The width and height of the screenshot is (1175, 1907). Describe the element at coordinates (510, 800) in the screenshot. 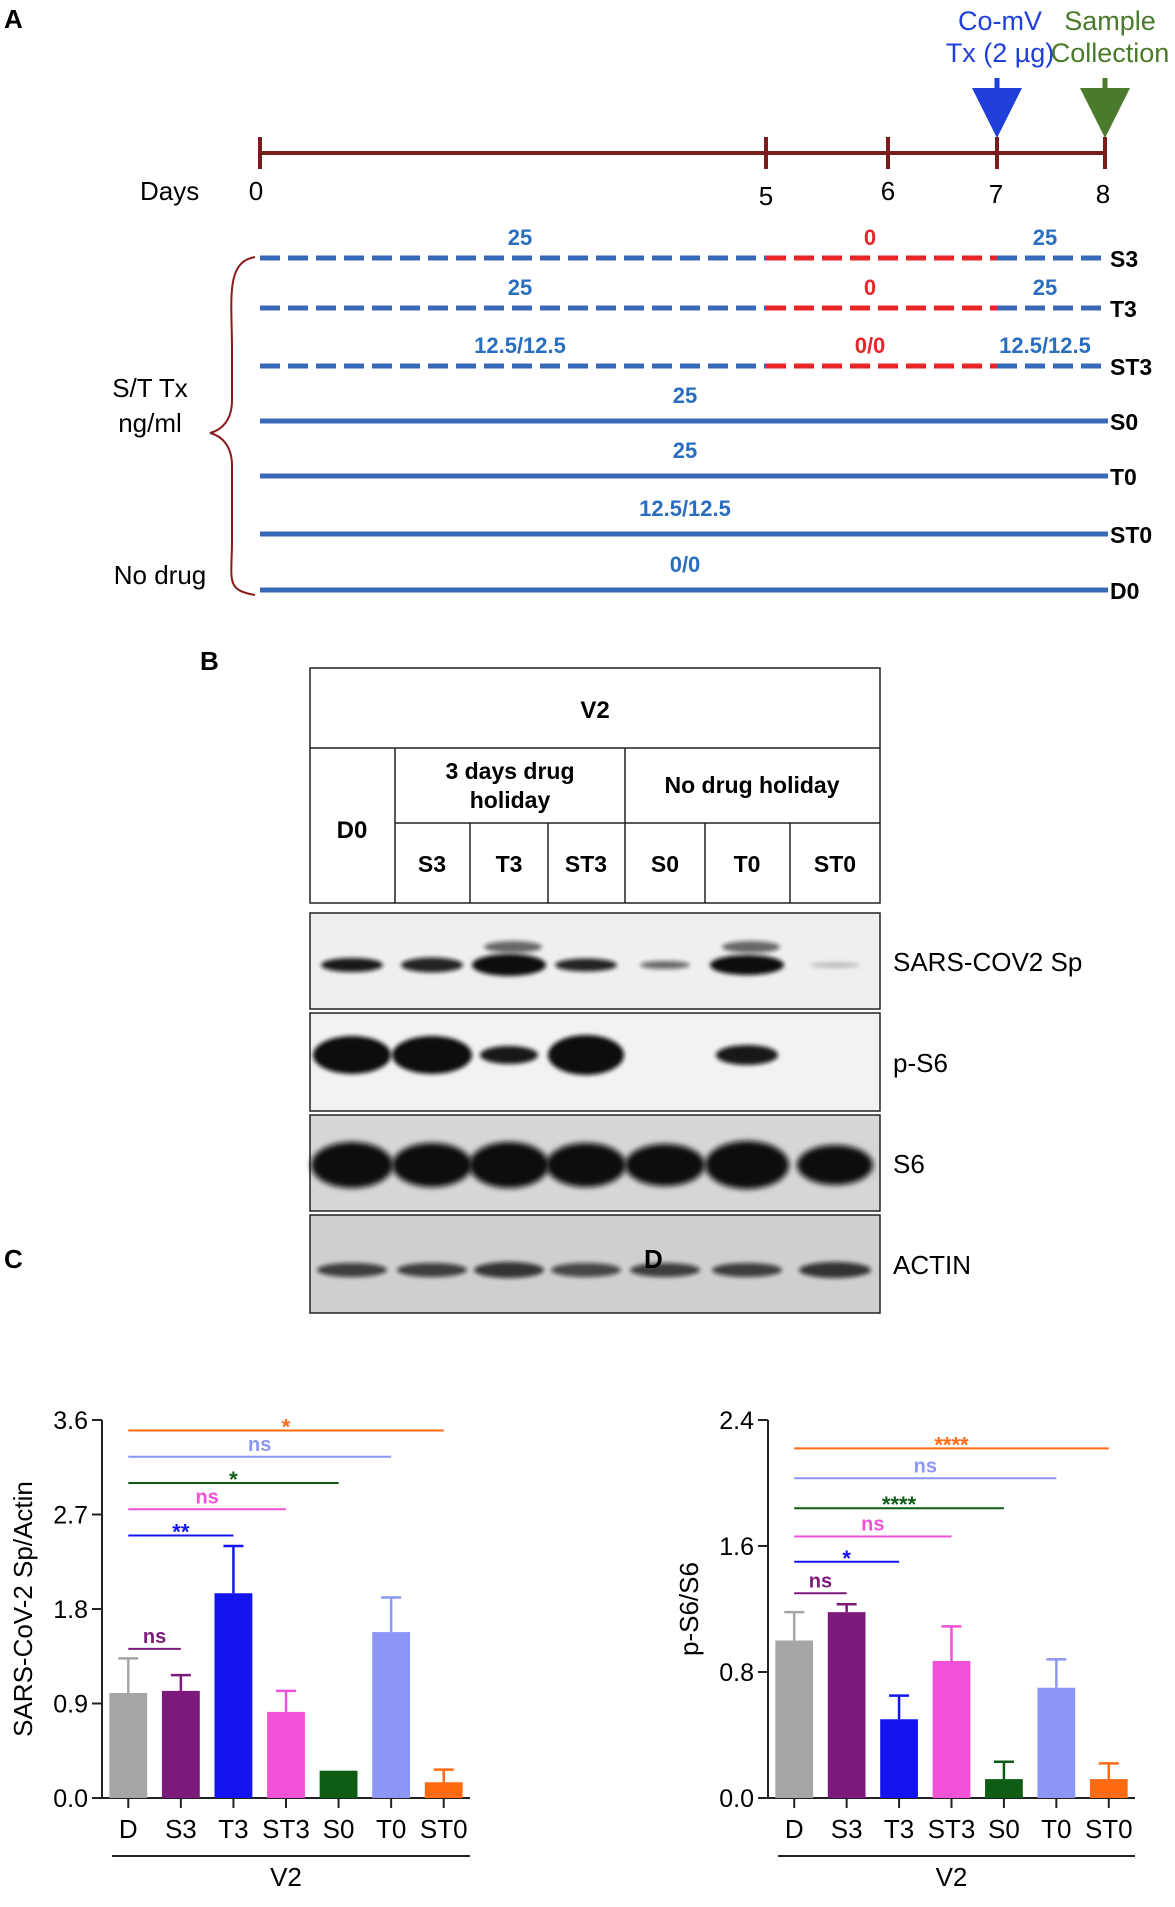

I see `group1-label-line2: holiday` at that location.